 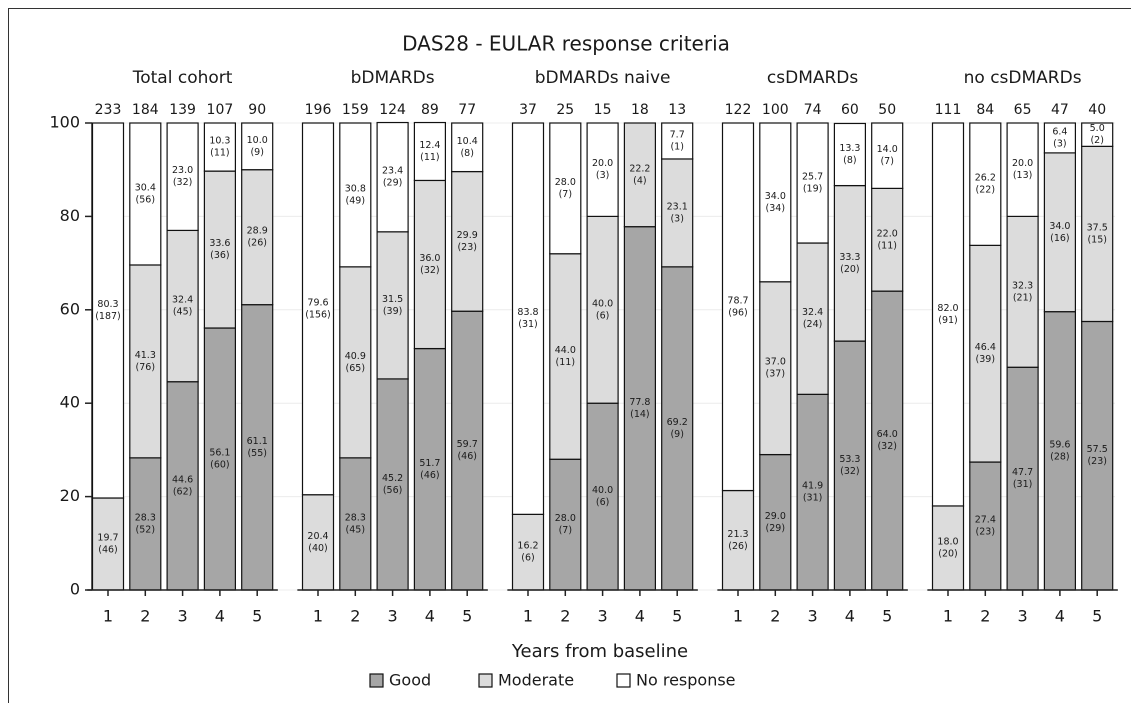 I want to click on count-label: (11), so click(x=887, y=245).